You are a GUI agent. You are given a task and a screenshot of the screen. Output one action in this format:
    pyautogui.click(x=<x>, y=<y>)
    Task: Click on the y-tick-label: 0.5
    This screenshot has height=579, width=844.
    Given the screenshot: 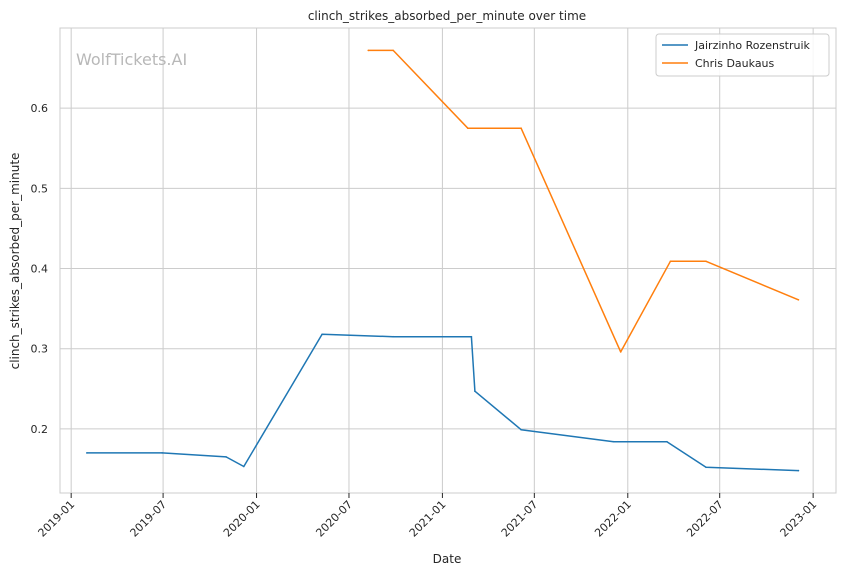 What is the action you would take?
    pyautogui.click(x=40, y=188)
    